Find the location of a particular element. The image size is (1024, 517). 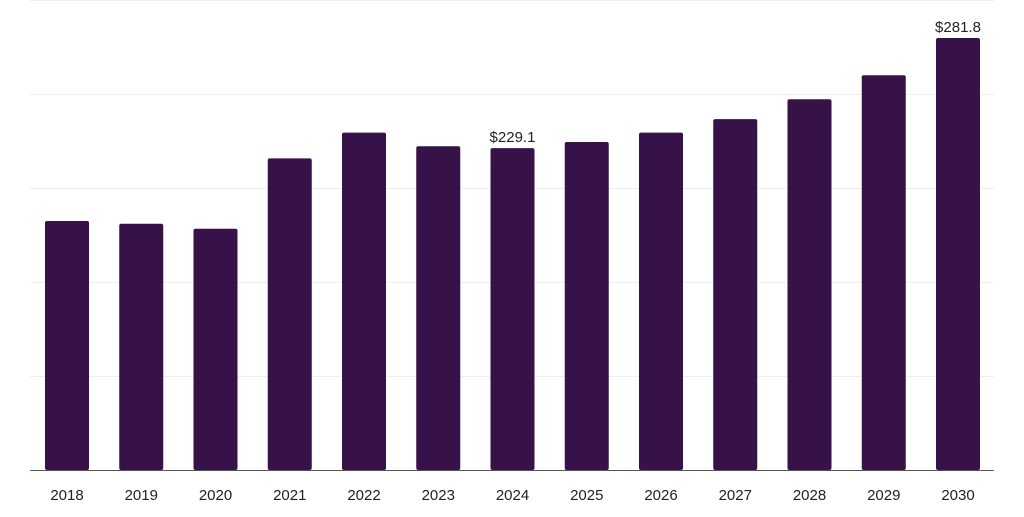

x-tick-label: 2027 is located at coordinates (735, 495).